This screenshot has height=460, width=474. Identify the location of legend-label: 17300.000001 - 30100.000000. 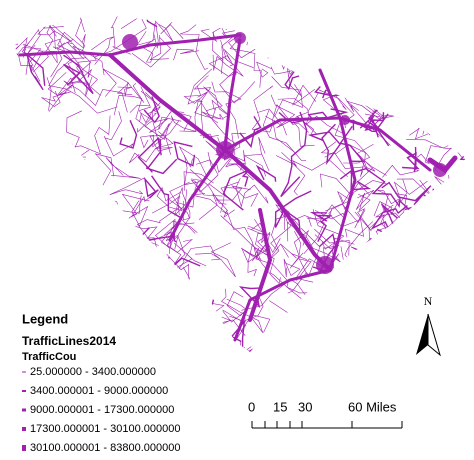
(105, 429).